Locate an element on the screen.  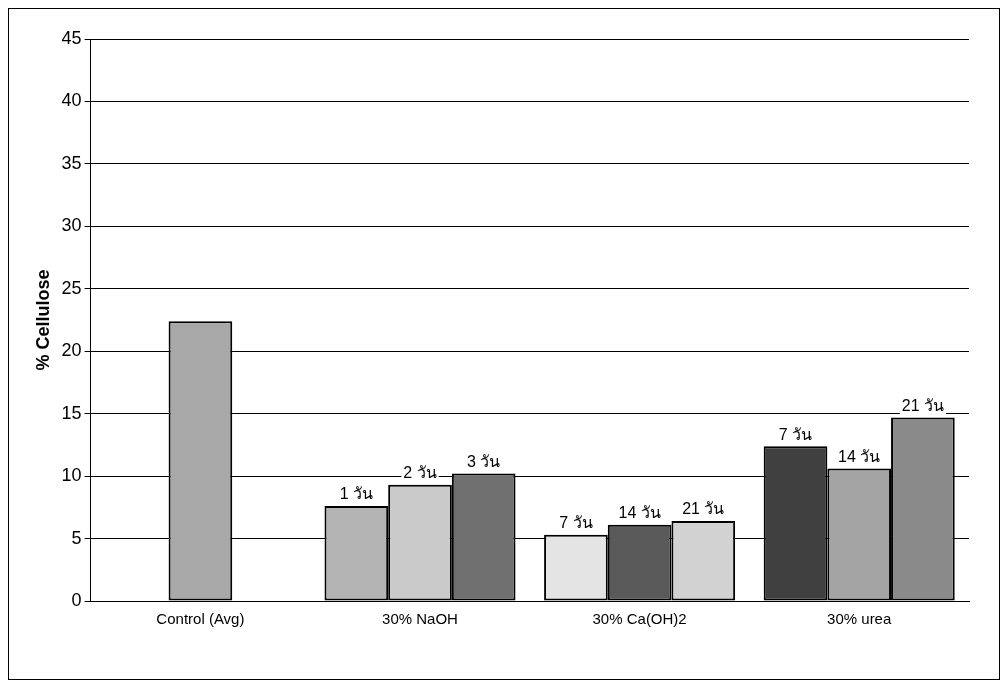
x-tick-label: Control (Avg) is located at coordinates (200, 619).